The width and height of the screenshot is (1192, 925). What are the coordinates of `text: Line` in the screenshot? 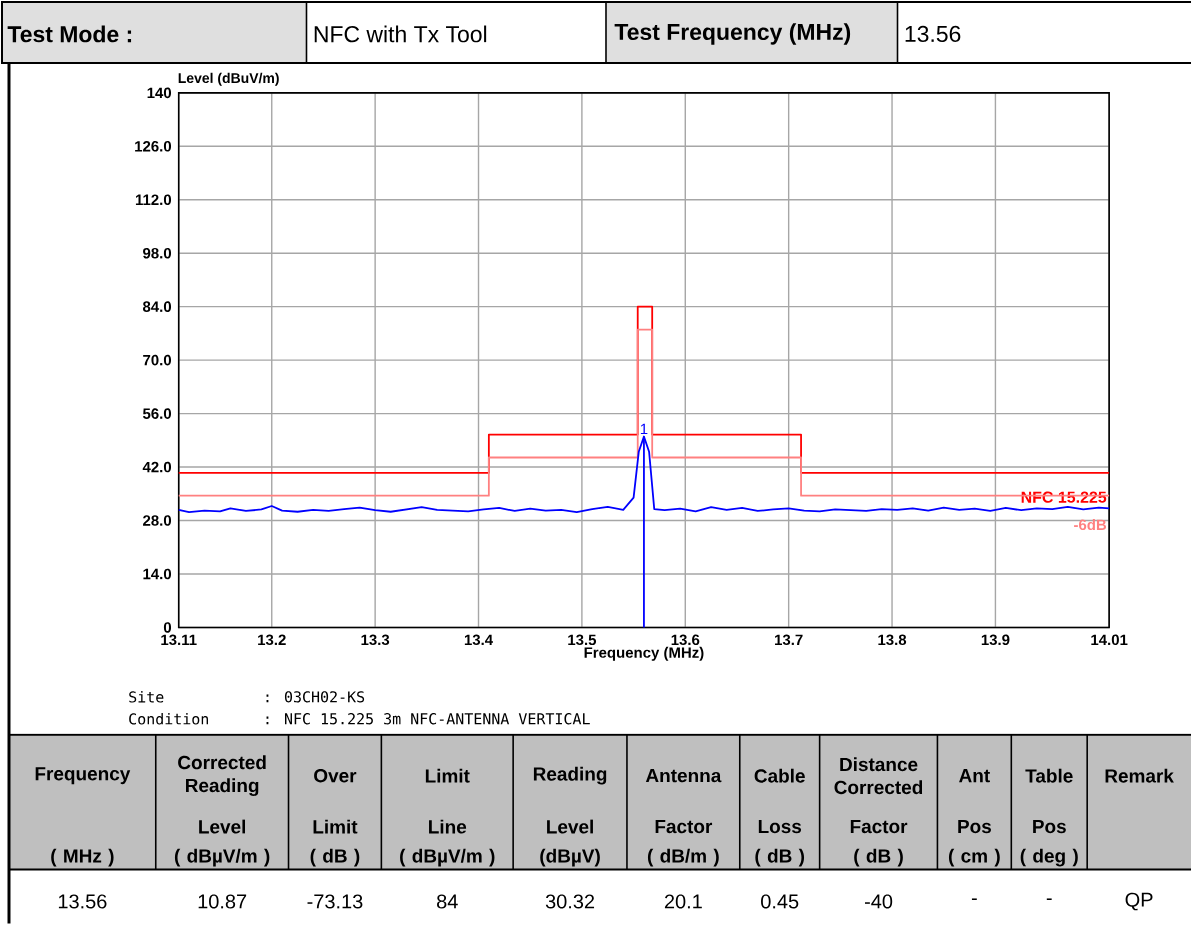 It's located at (448, 826).